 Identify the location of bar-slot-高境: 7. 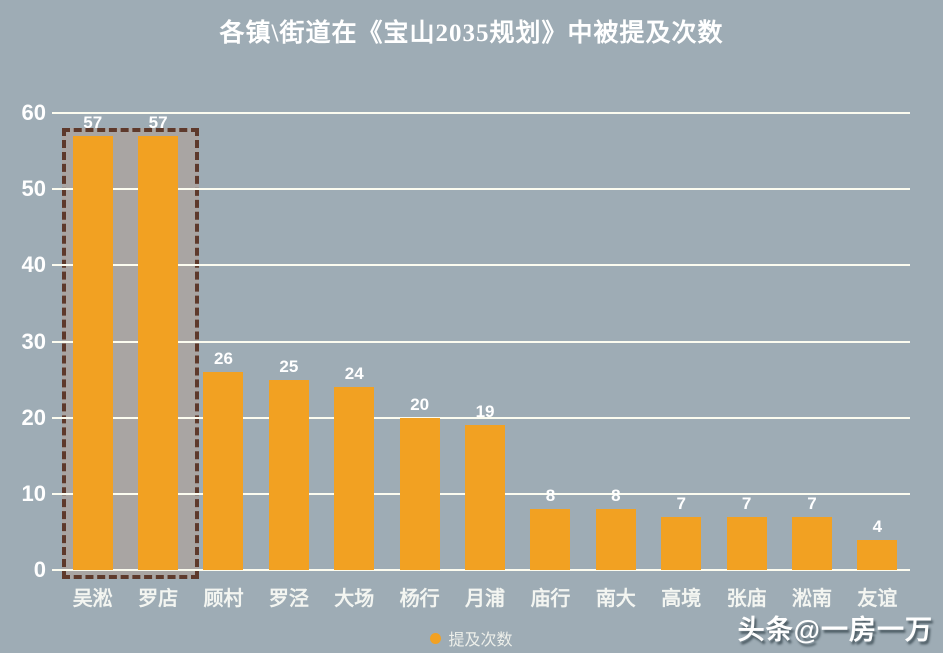
(681, 341).